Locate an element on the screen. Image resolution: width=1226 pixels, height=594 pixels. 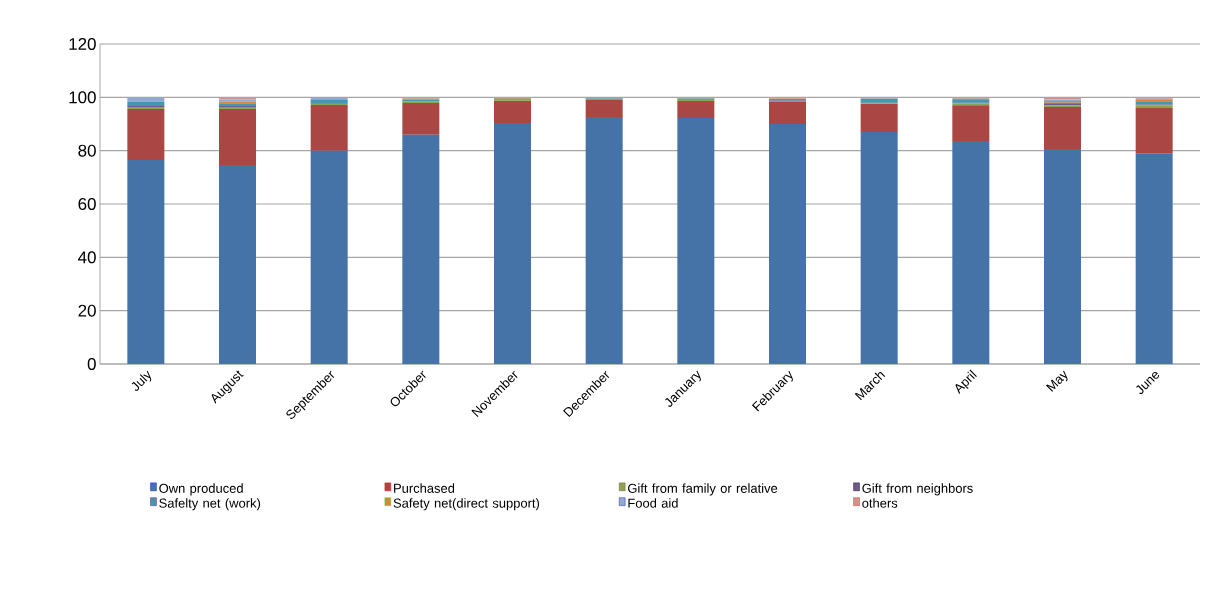
legend-label: Gift from neighbors is located at coordinates (917, 489).